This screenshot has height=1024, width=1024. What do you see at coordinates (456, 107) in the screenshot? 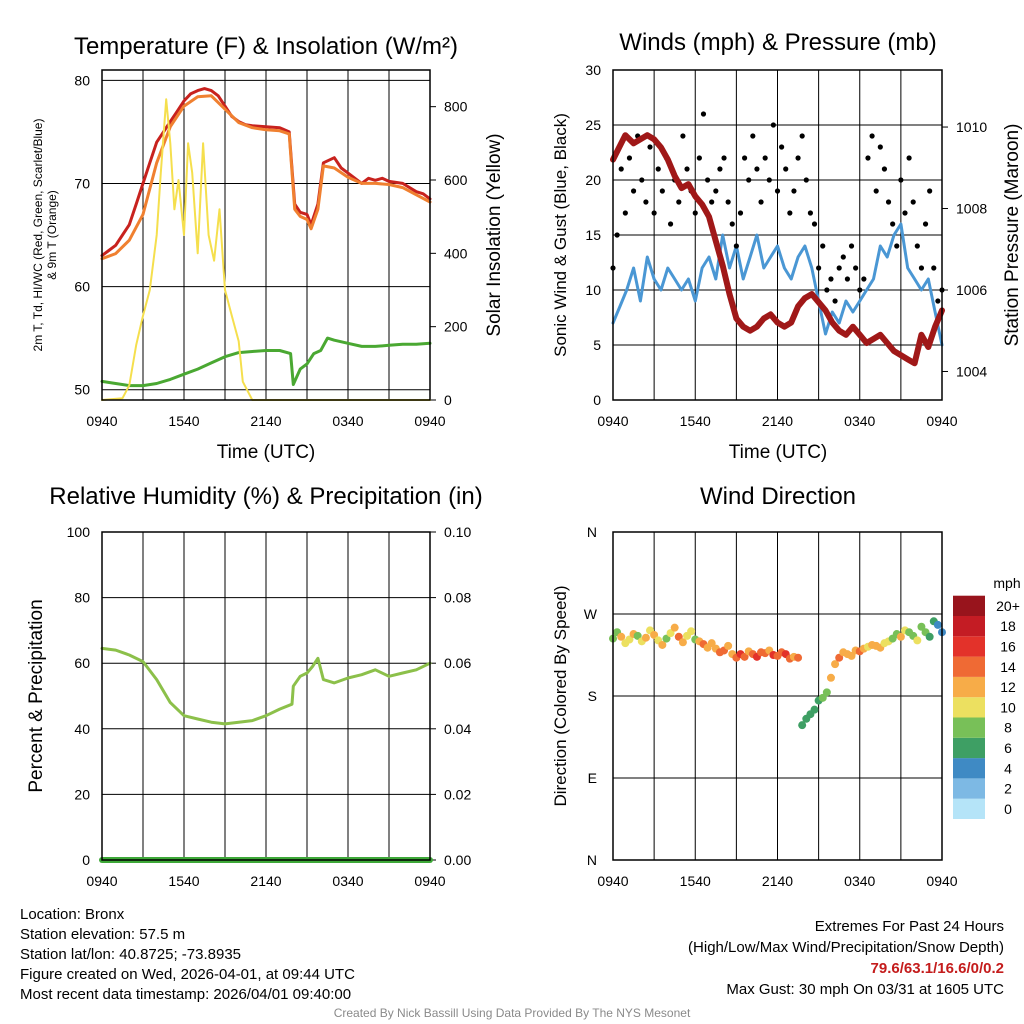
I see `y2-tick-label: 800` at bounding box center [456, 107].